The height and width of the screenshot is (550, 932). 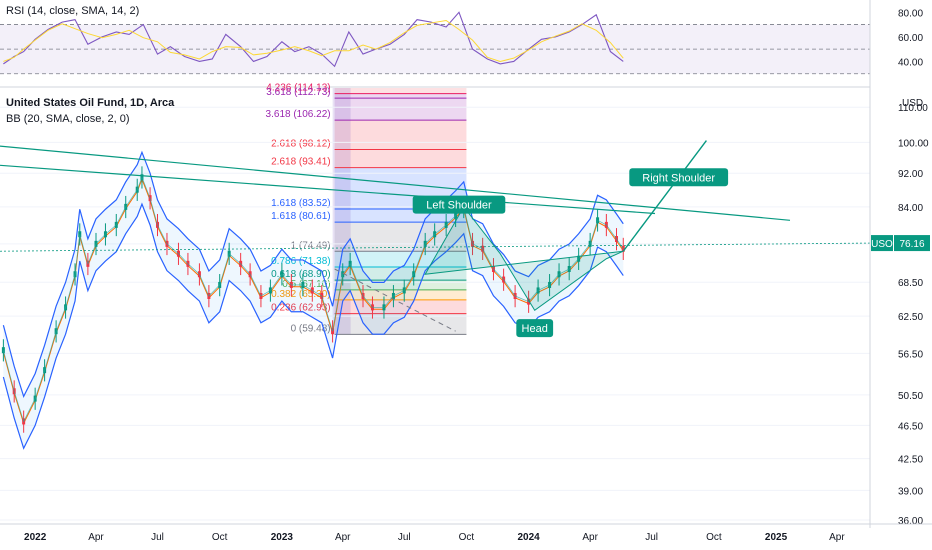 I want to click on price-tick-label: 39.00, so click(x=910, y=491).